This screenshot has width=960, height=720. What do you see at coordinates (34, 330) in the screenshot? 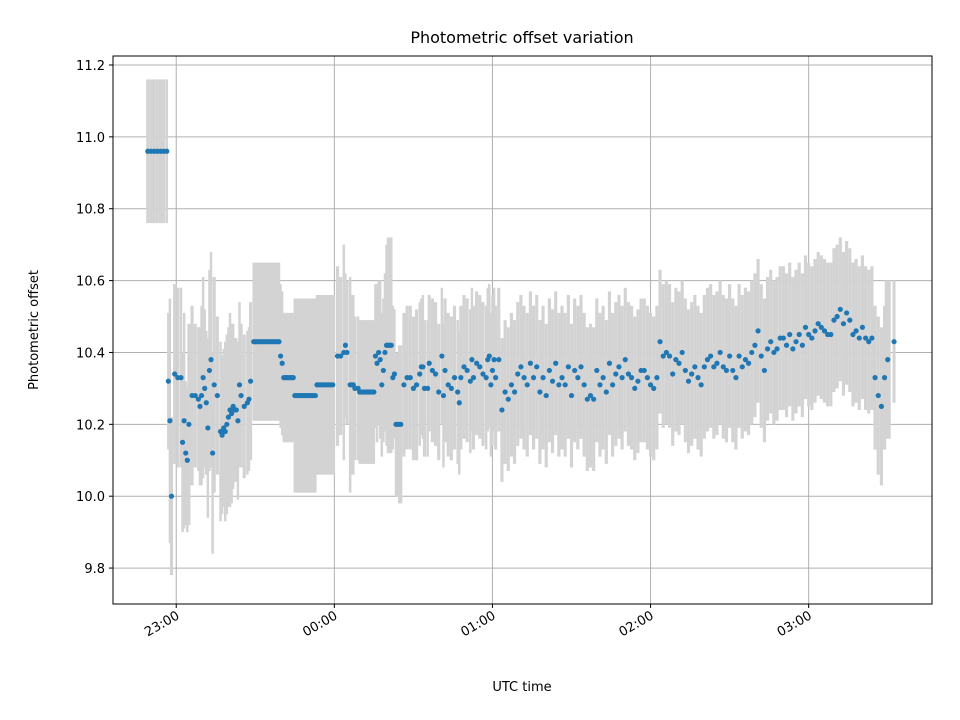
I see `y-axis-label: Photometric offset` at bounding box center [34, 330].